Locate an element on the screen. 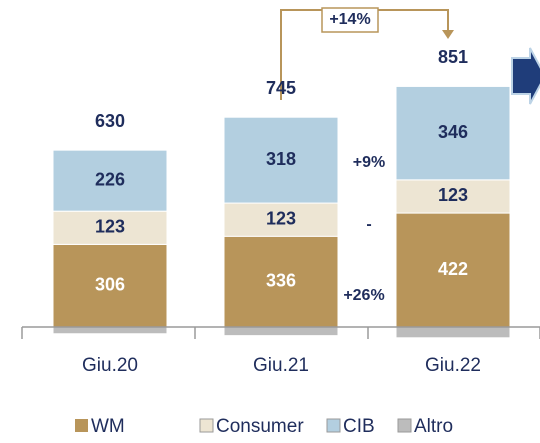  value-label: 318 is located at coordinates (281, 159).